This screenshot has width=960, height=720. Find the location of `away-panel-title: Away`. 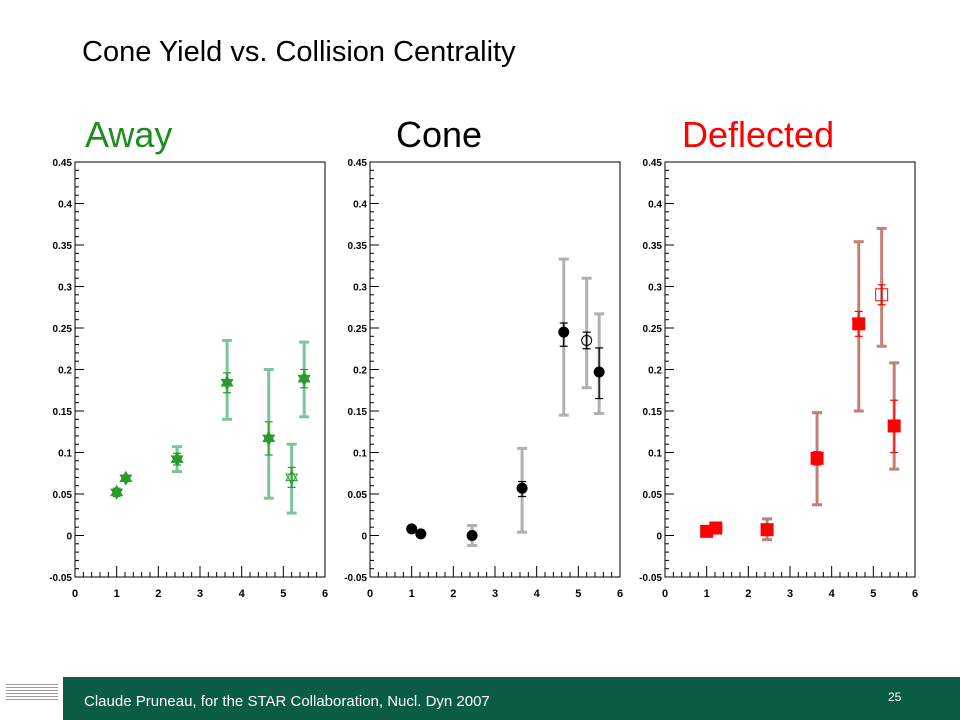

away-panel-title: Away is located at coordinates (129, 134).